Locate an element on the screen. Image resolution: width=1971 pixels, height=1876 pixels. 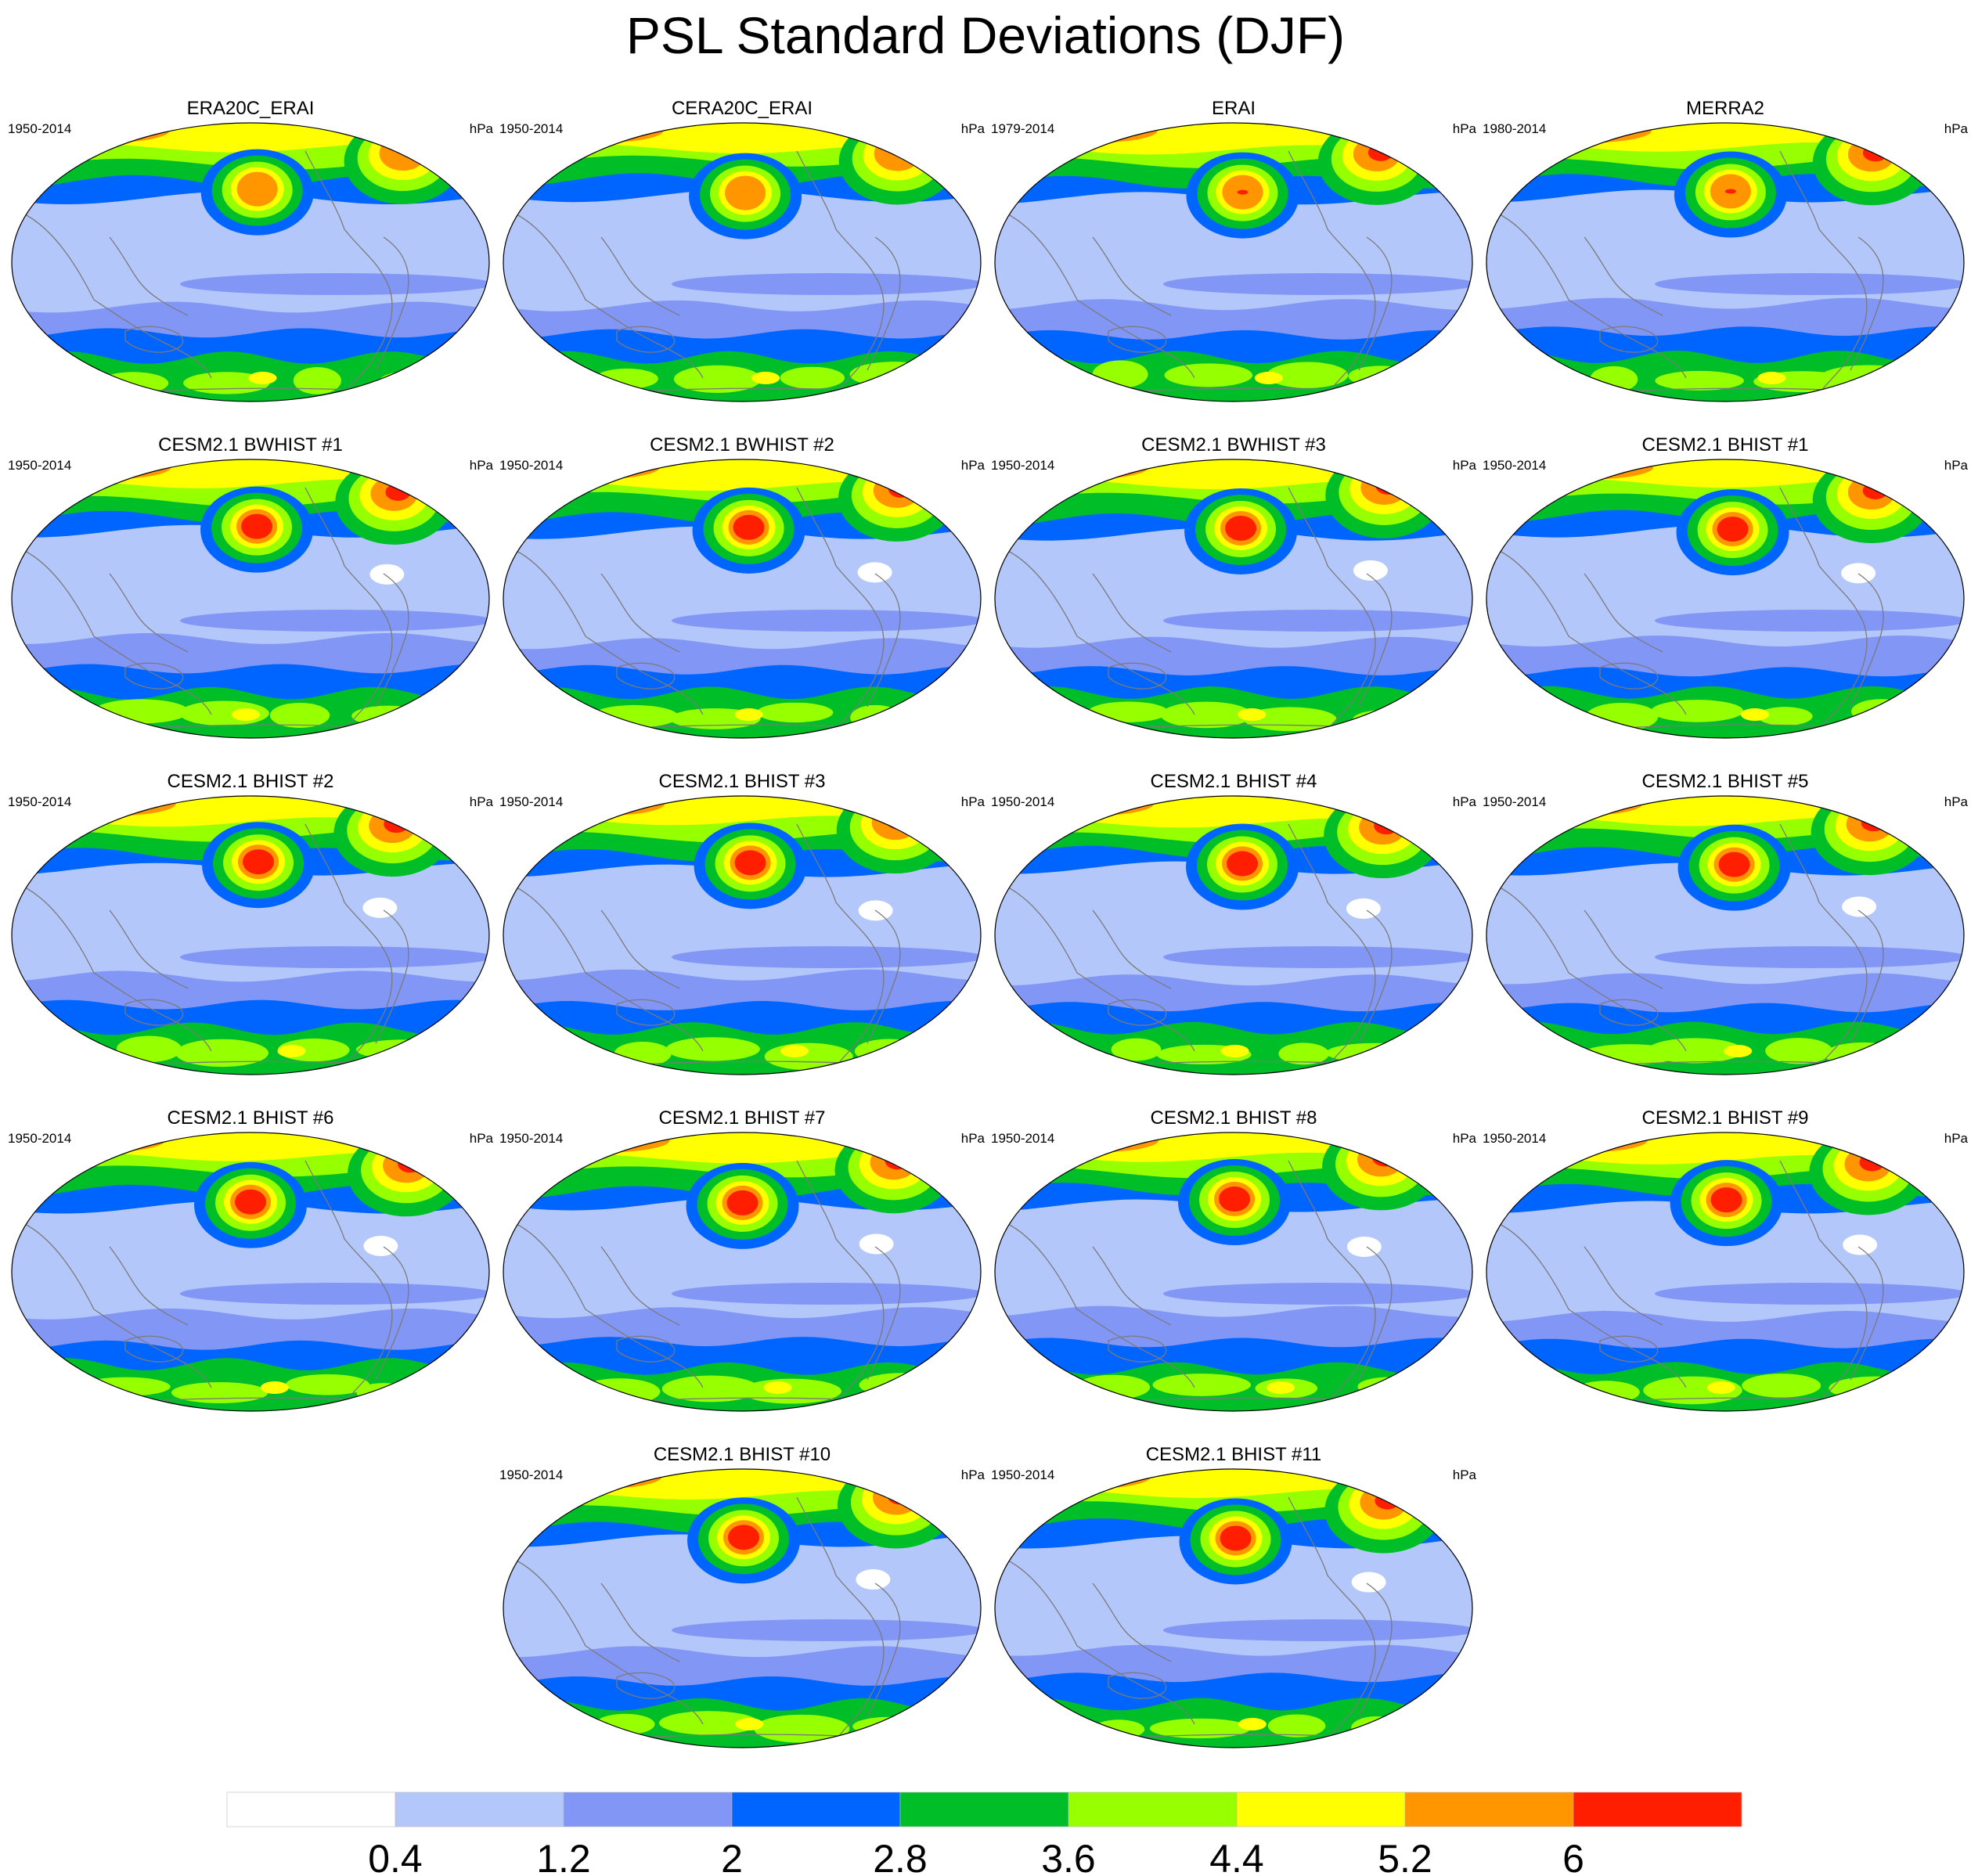
colorbar-swatch is located at coordinates (311, 1809).